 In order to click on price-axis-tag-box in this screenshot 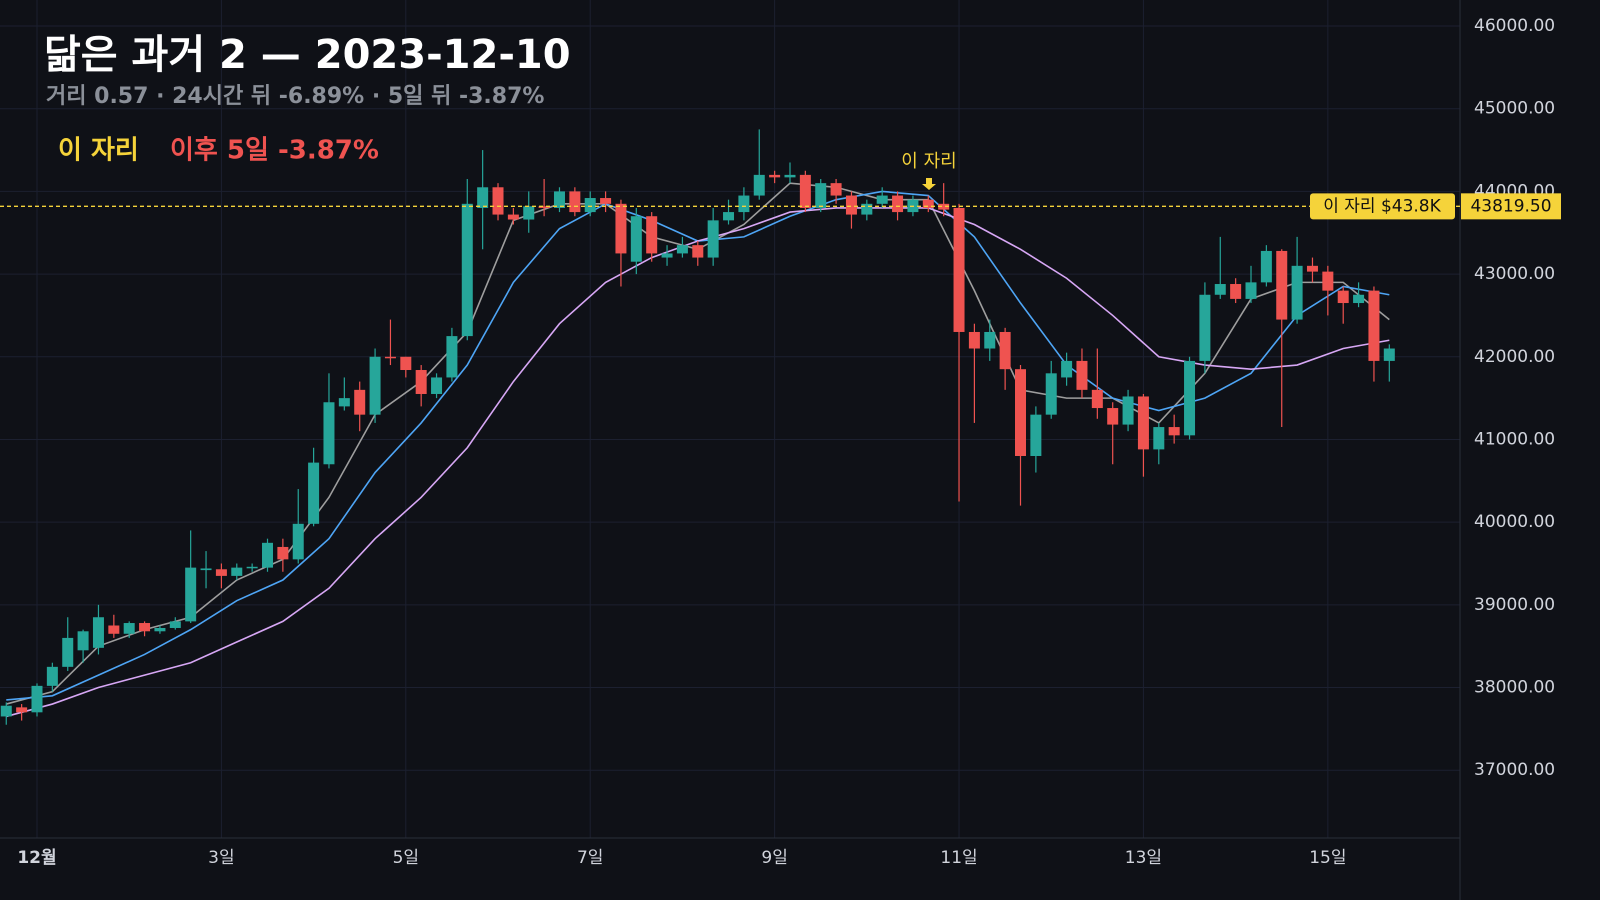, I will do `click(1511, 206)`.